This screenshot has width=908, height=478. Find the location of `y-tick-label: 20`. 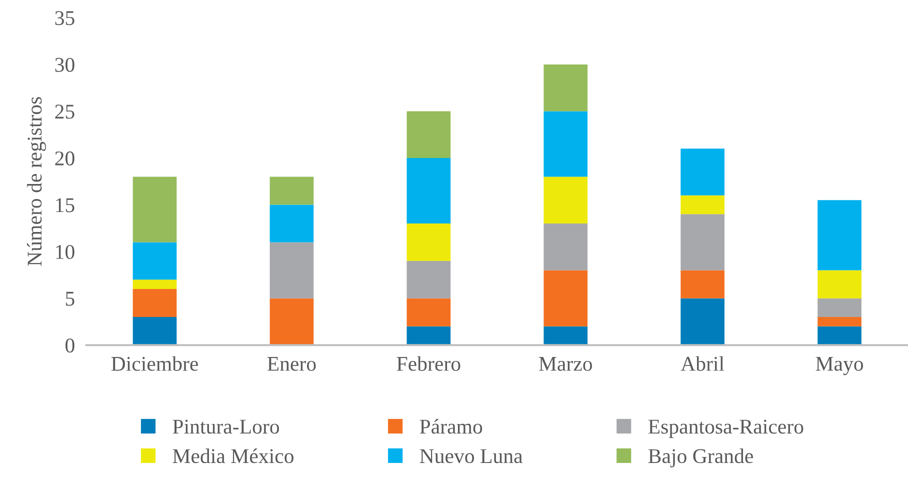

y-tick-label: 20 is located at coordinates (64, 158).